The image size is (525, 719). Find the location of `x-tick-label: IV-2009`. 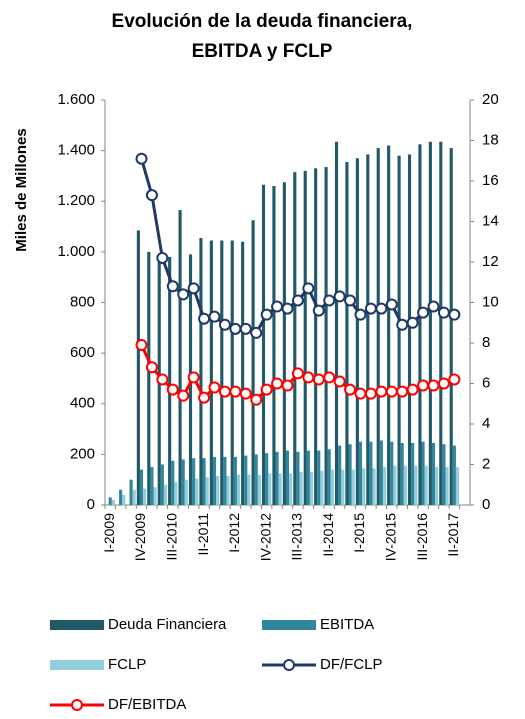

x-tick-label: IV-2009 is located at coordinates (140, 537).